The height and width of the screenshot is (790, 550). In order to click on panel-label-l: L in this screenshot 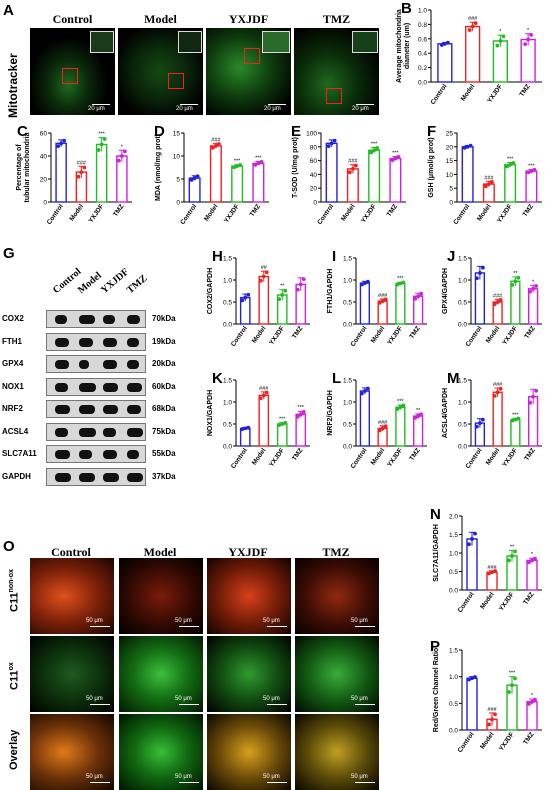, I will do `click(337, 378)`.